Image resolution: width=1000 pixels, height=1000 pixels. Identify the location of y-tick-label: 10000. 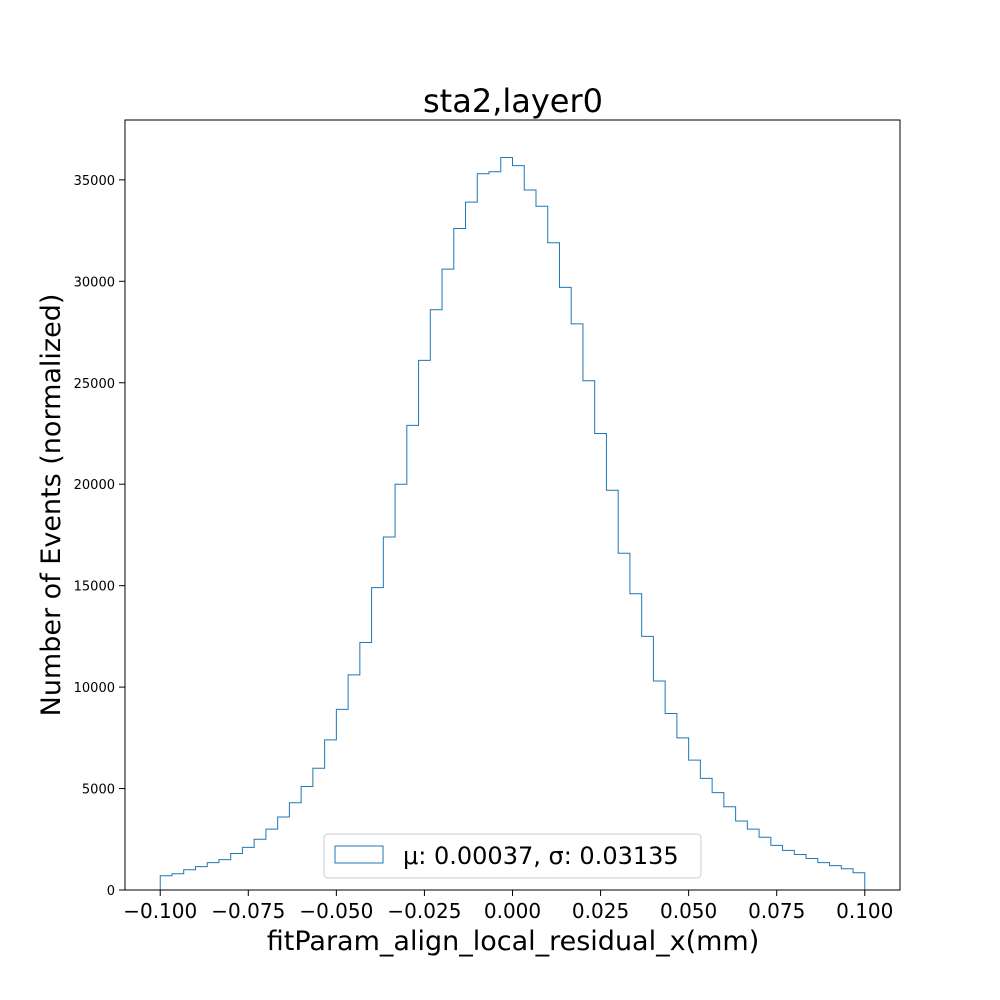
(94, 688).